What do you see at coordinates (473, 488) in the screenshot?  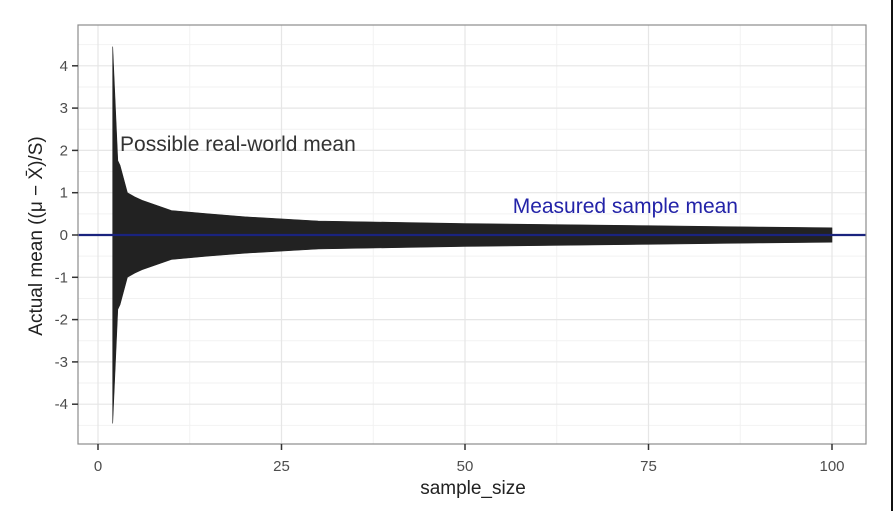 I see `x-axis-title: sample_size` at bounding box center [473, 488].